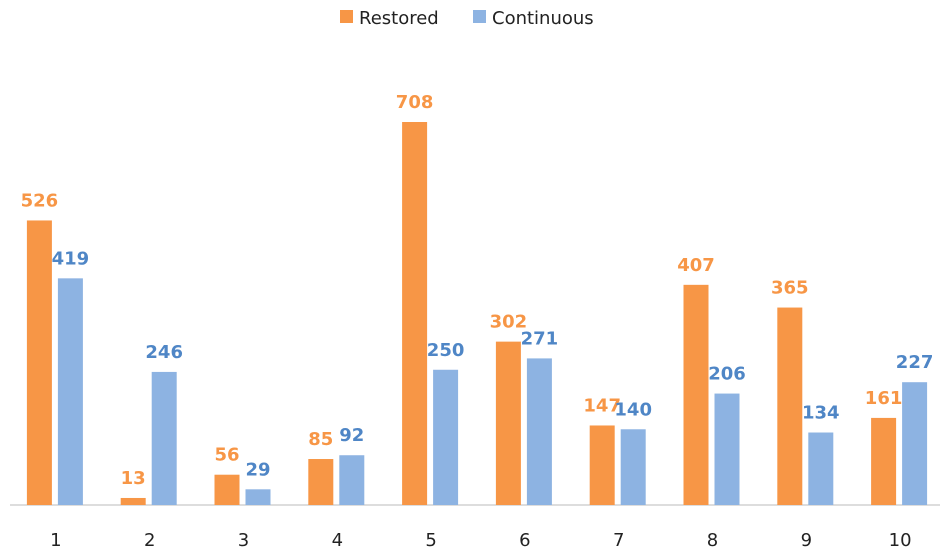 This screenshot has width=942, height=556. What do you see at coordinates (790, 288) in the screenshot?
I see `value-label: 365` at bounding box center [790, 288].